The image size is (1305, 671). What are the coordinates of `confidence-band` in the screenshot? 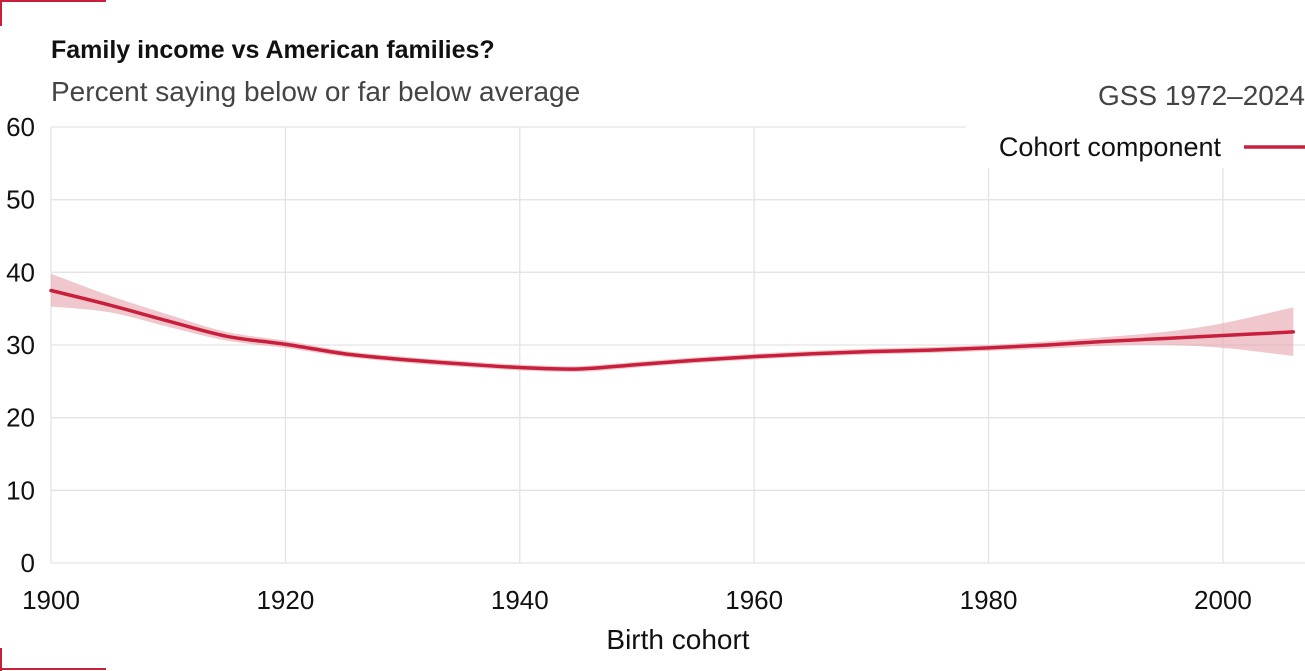 It's located at (672, 323).